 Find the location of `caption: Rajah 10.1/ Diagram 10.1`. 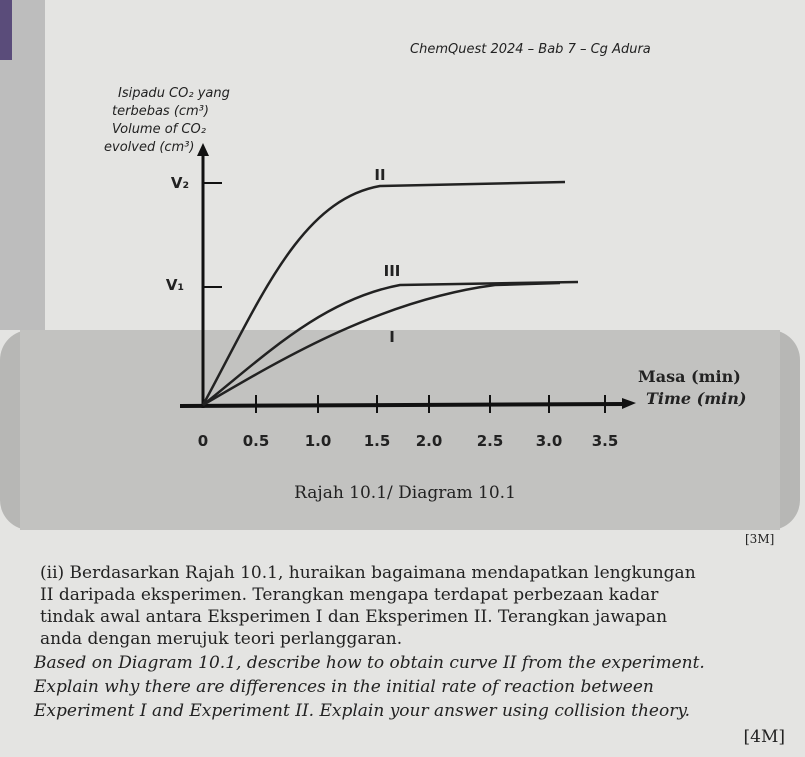

caption: Rajah 10.1/ Diagram 10.1 is located at coordinates (405, 493).